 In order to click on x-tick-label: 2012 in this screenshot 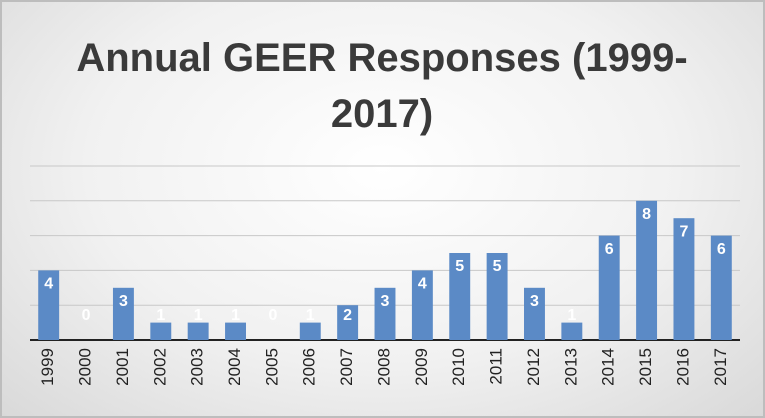, I will do `click(533, 367)`.